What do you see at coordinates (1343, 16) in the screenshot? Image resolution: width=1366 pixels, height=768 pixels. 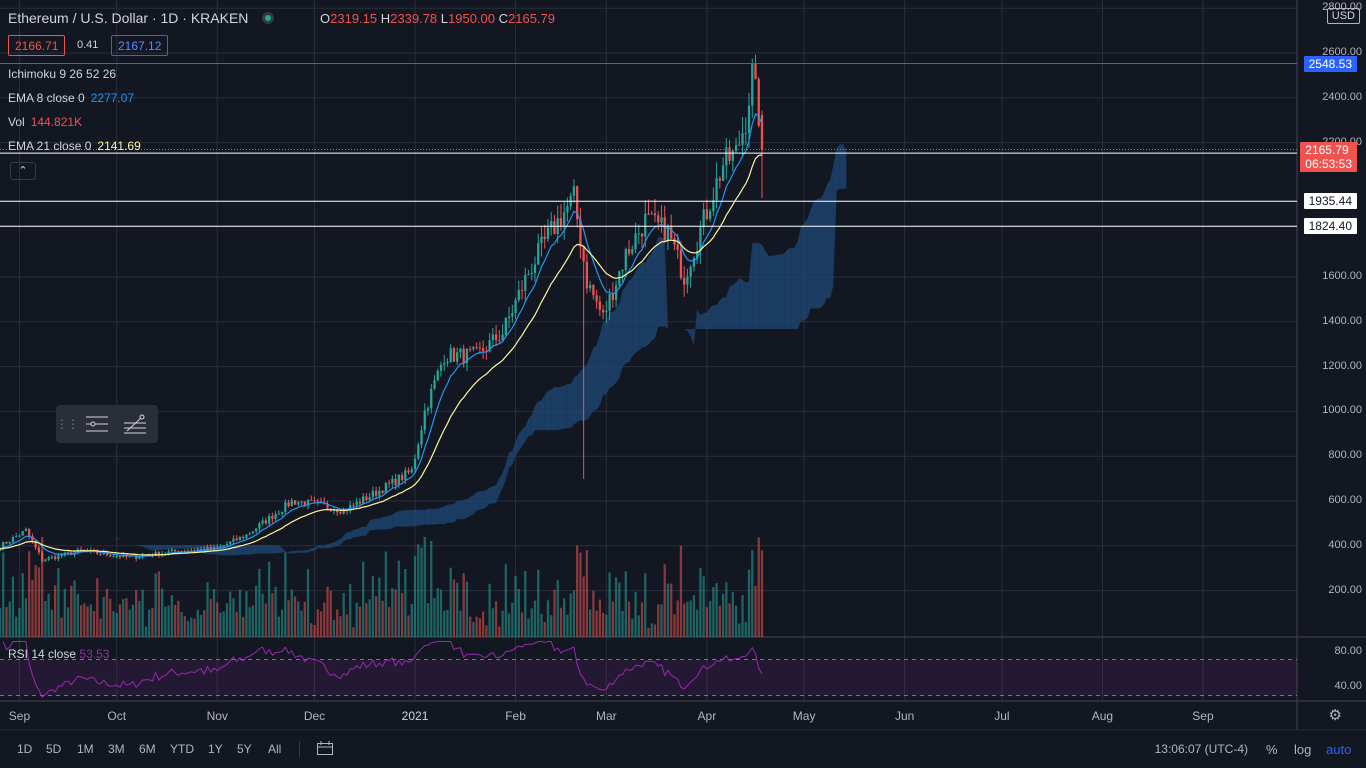 I see `currency-button: USD` at bounding box center [1343, 16].